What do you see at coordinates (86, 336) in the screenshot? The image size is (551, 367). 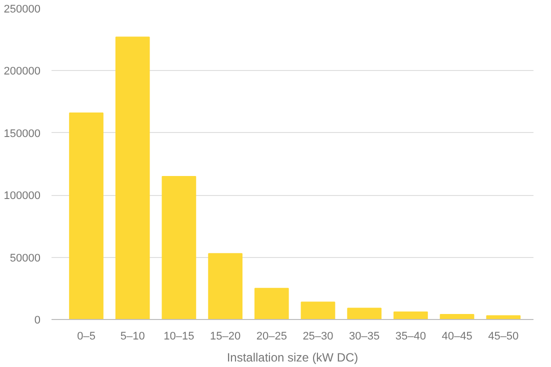 I see `x-tick-label: 0–5` at bounding box center [86, 336].